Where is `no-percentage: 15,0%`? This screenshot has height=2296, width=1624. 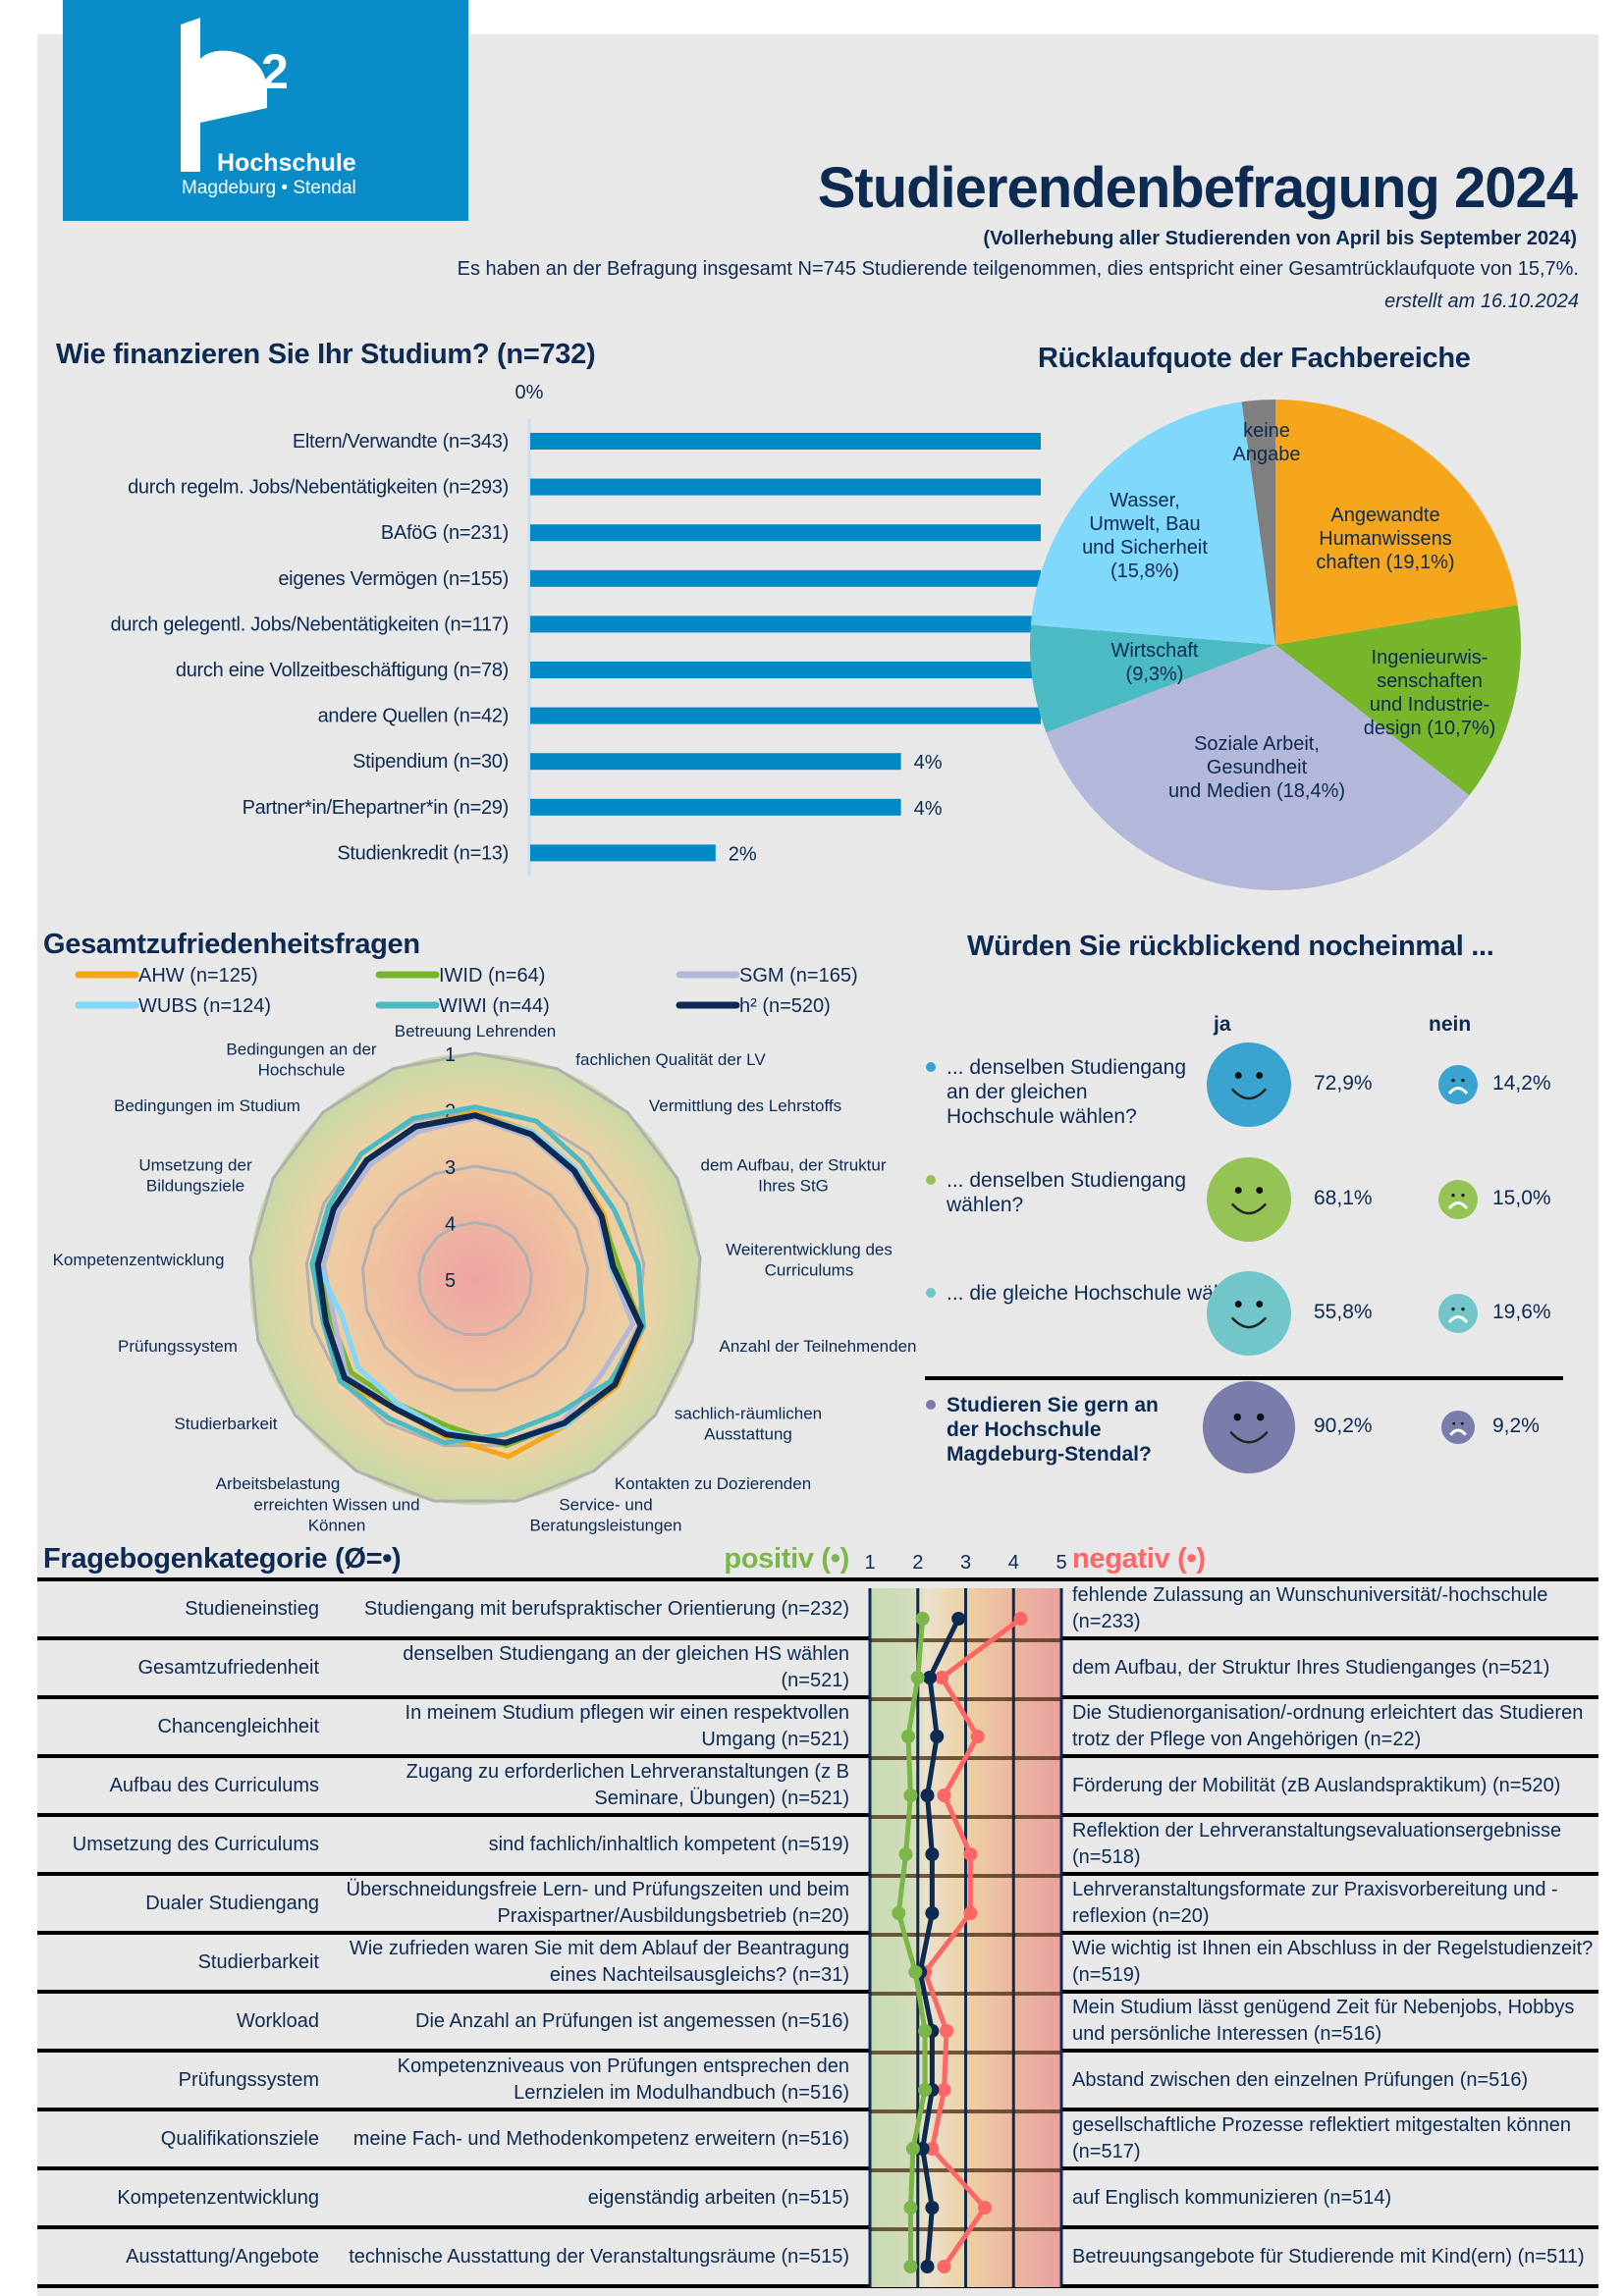
no-percentage: 15,0% is located at coordinates (1521, 1198).